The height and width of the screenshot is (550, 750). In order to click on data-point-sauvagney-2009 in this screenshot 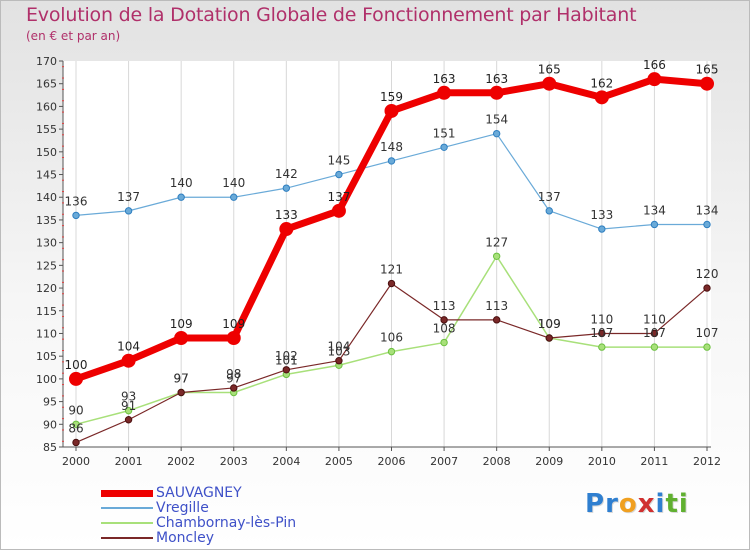, I will do `click(549, 83)`.